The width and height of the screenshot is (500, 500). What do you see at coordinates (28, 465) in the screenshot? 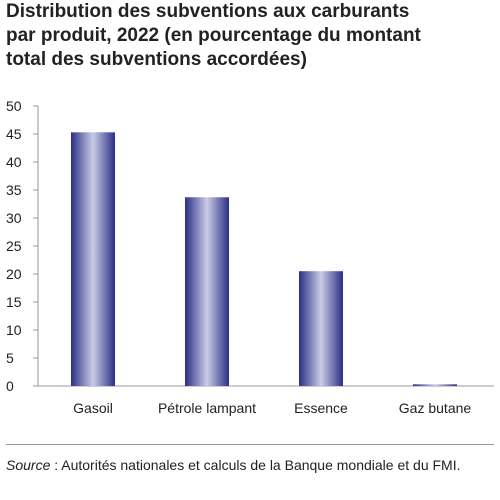
I see `source-label: Source` at bounding box center [28, 465].